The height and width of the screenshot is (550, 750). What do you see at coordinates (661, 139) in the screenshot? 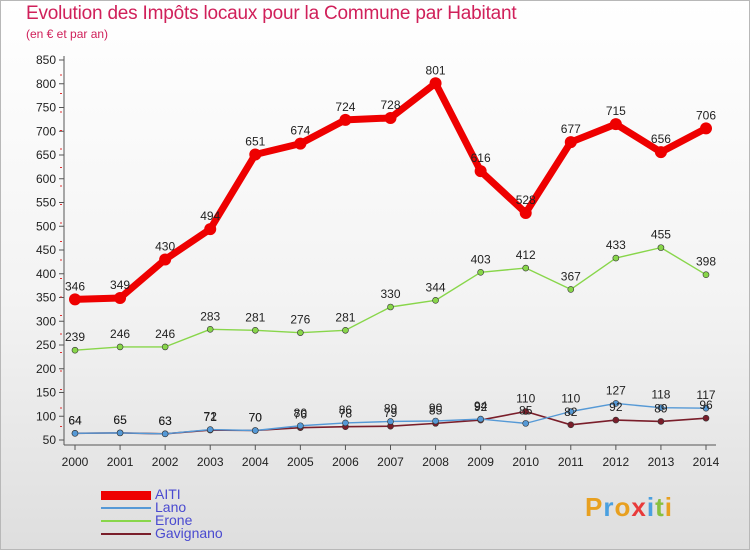
I see `data-label: 656` at bounding box center [661, 139].